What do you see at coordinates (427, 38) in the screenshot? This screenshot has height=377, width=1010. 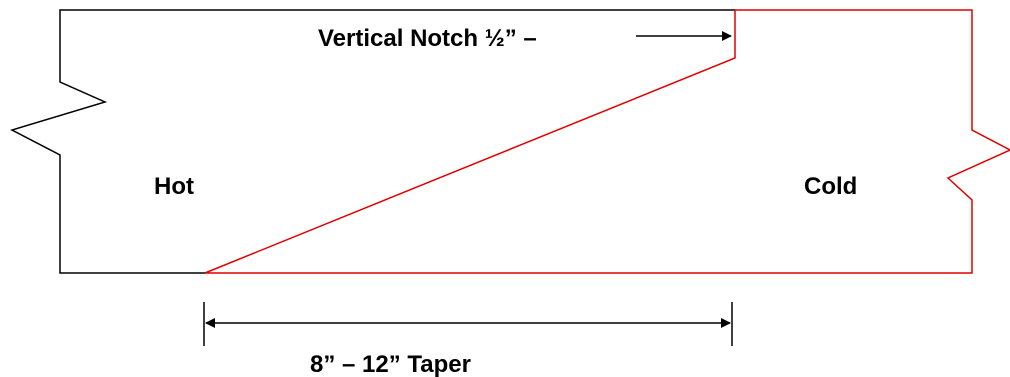 I see `vertical-notch-label: Vertical Notch ½” –` at bounding box center [427, 38].